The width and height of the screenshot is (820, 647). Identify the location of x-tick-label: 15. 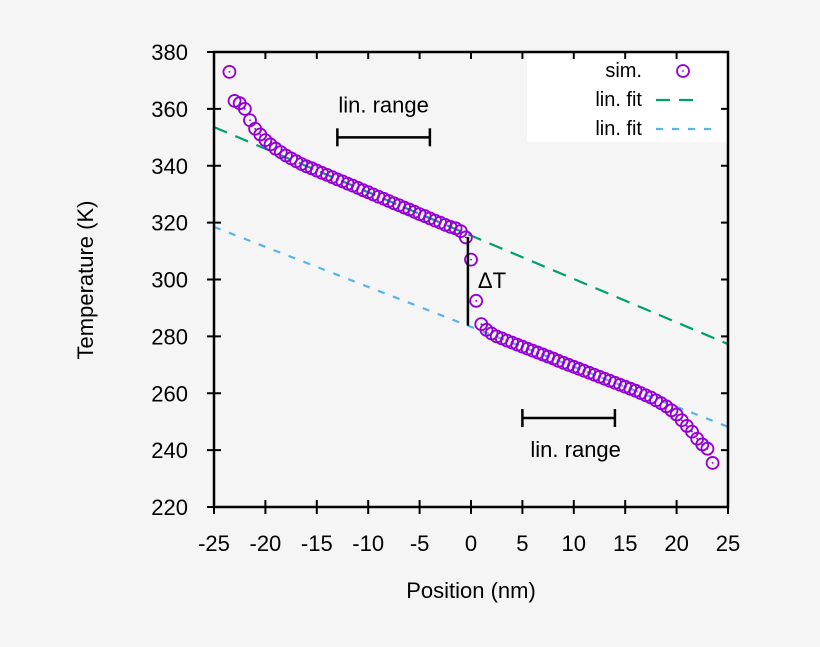
(625, 543).